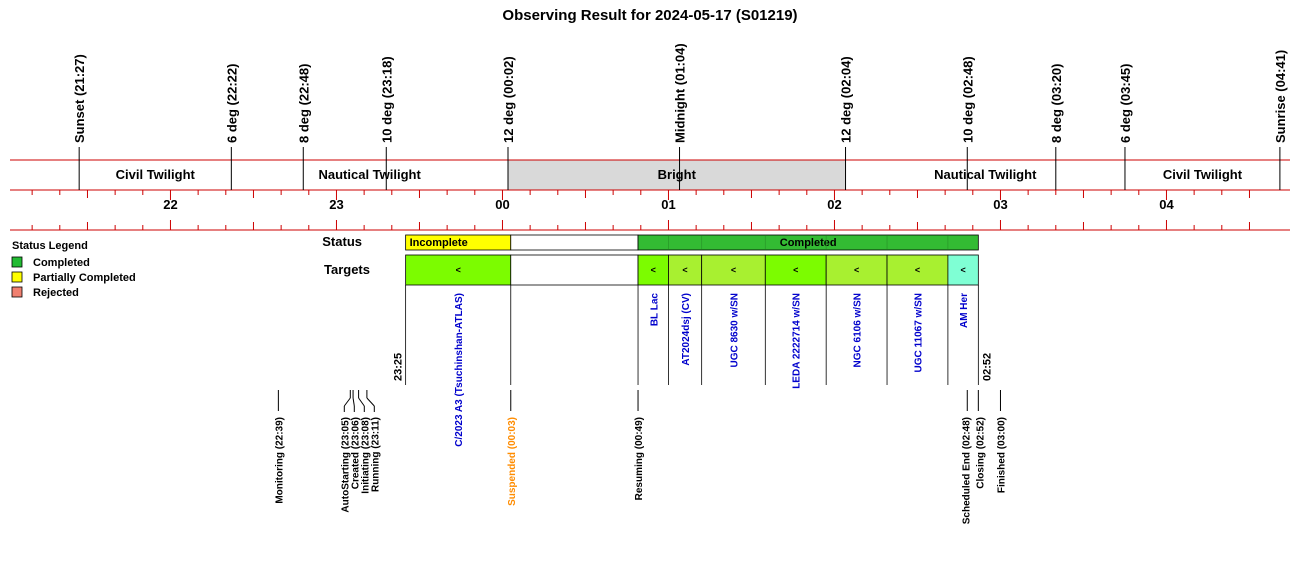 The height and width of the screenshot is (565, 1300). What do you see at coordinates (1125, 103) in the screenshot?
I see `twilight-event-label: 6 deg (03:45)` at bounding box center [1125, 103].